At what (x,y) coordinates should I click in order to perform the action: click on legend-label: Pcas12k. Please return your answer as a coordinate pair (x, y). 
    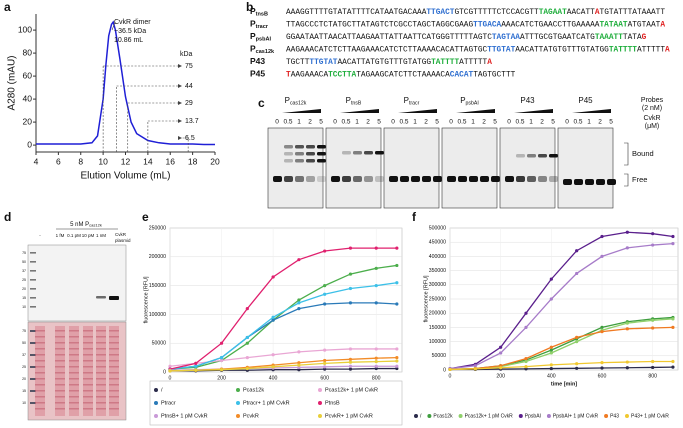
    Looking at the image, I should click on (443, 416).